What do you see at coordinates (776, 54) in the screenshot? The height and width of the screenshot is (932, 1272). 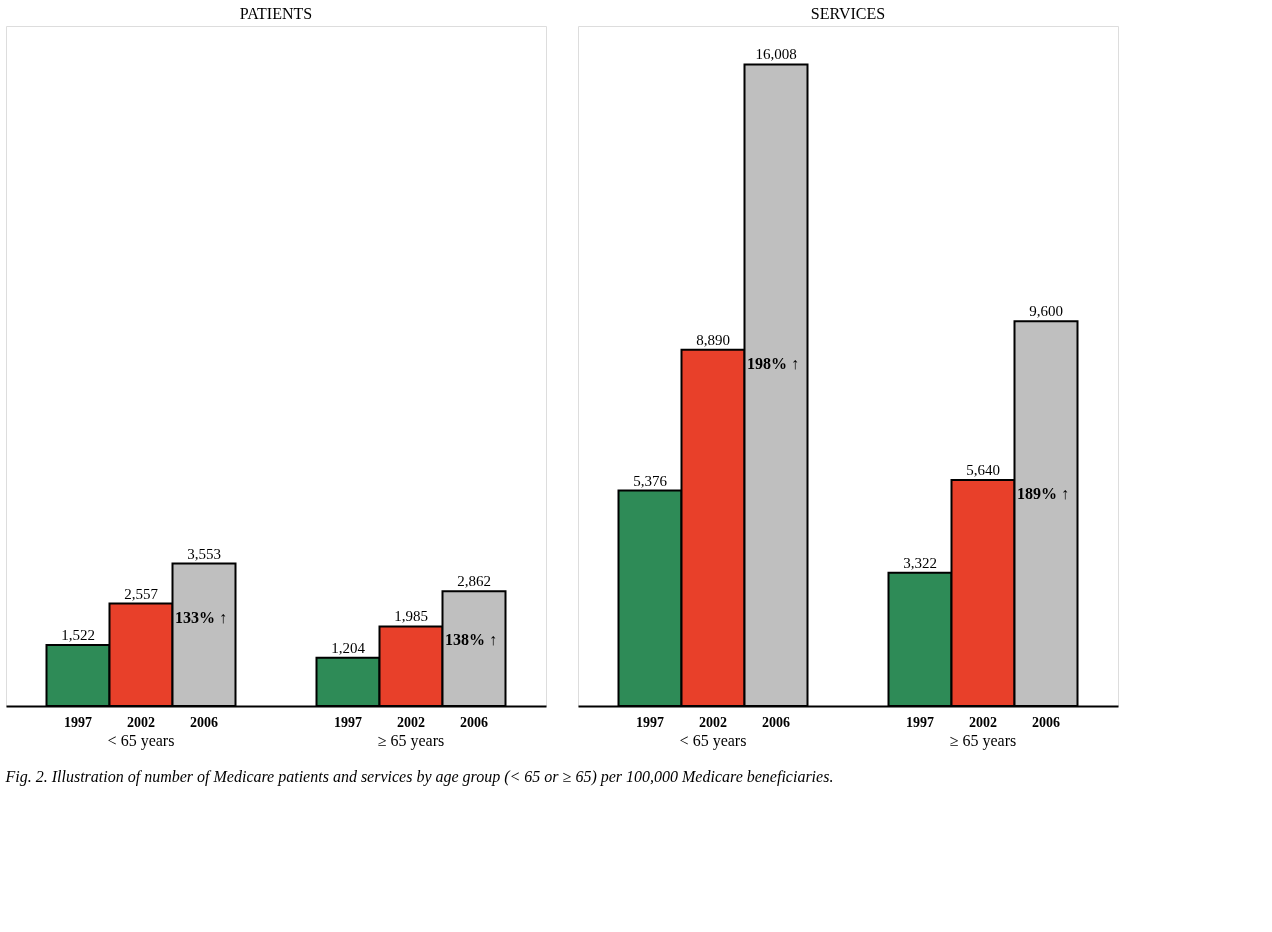 I see `data-label: 16,008` at bounding box center [776, 54].